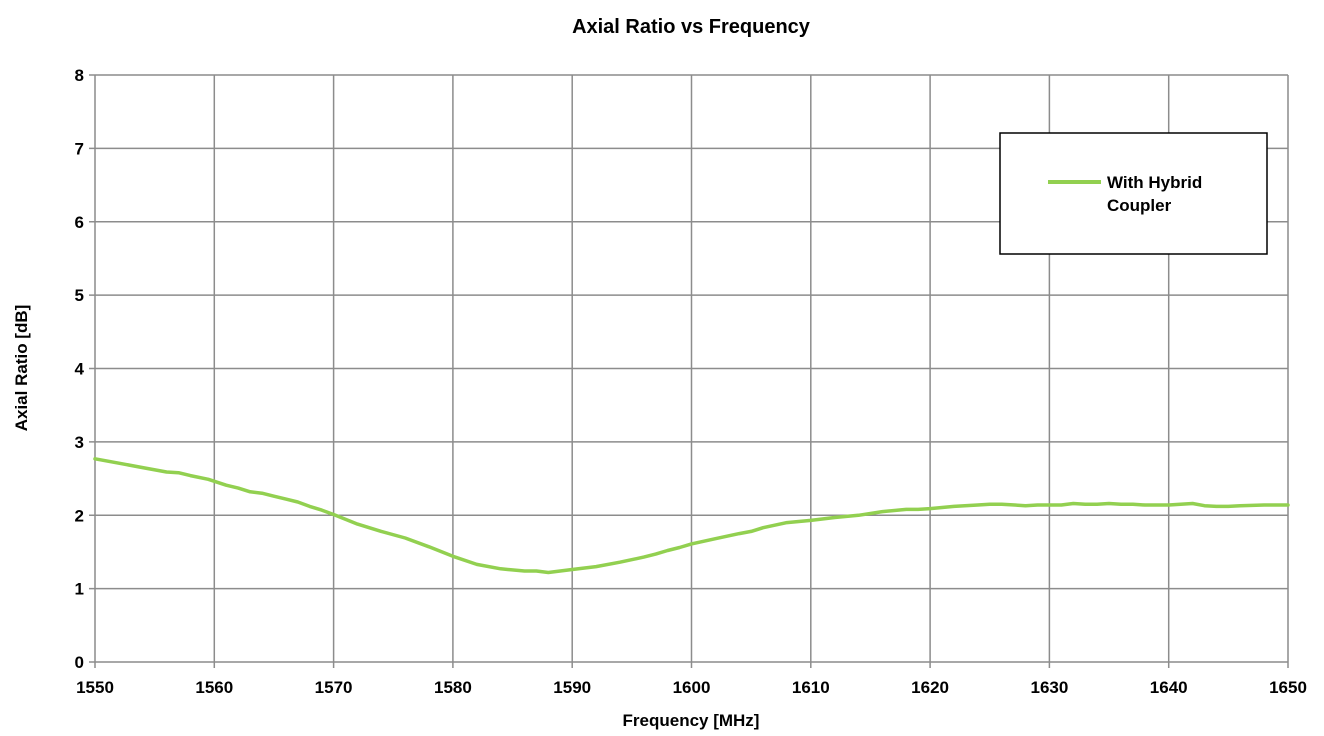  I want to click on x-axis-label: Frequency [MHz], so click(691, 720).